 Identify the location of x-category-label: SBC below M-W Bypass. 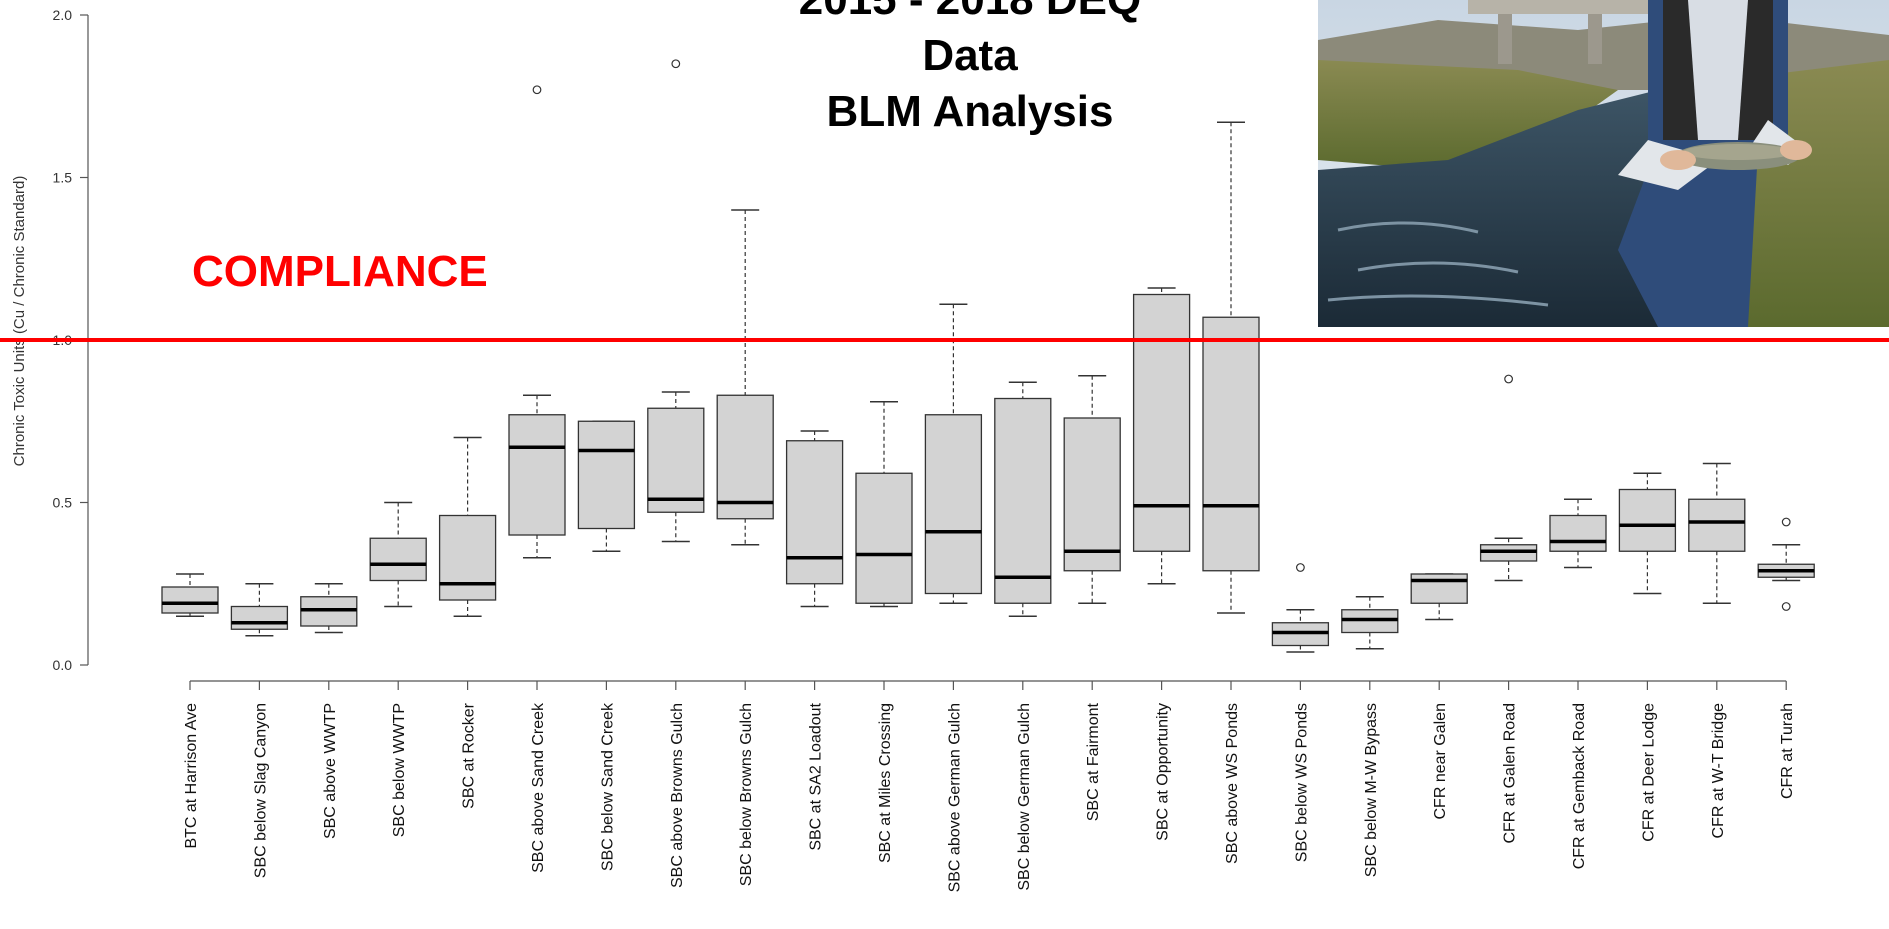
(1371, 790).